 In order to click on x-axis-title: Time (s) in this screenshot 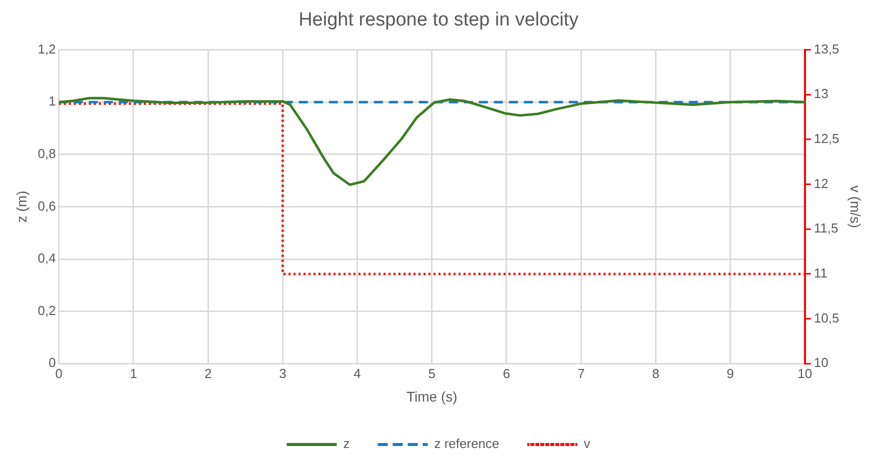, I will do `click(432, 396)`.